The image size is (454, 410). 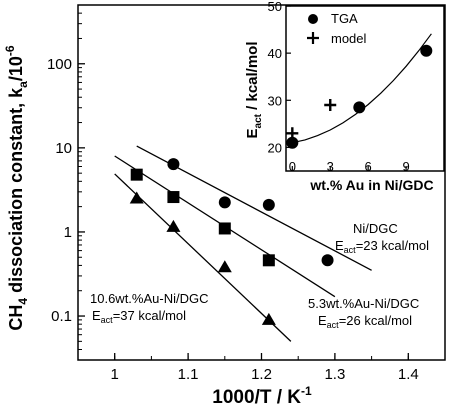 What do you see at coordinates (61, 316) in the screenshot?
I see `main-y-tick-label: 0.1` at bounding box center [61, 316].